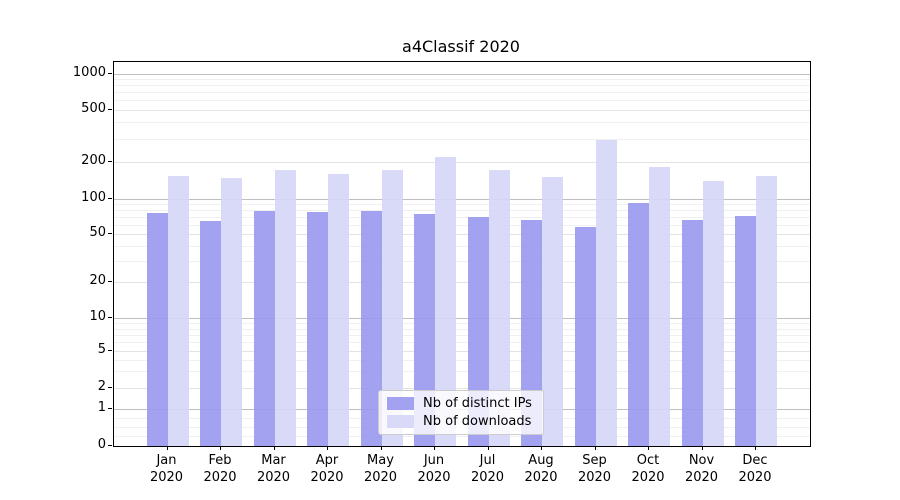  What do you see at coordinates (220, 469) in the screenshot?
I see `x-tick-label-feb: Feb 2020` at bounding box center [220, 469].